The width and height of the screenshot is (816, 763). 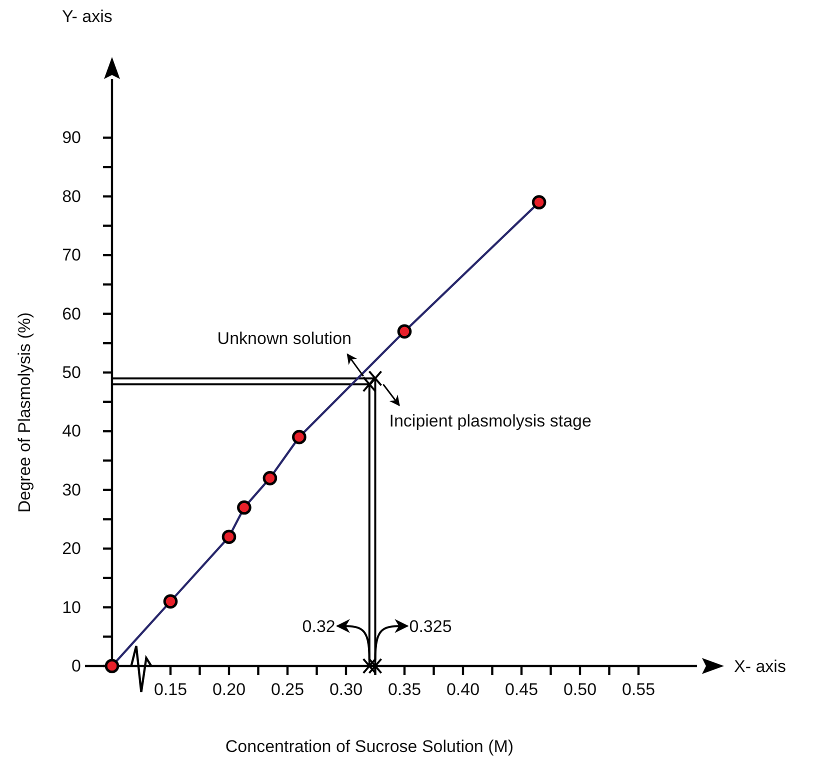 What do you see at coordinates (463, 690) in the screenshot?
I see `x-tick-label: 0.40` at bounding box center [463, 690].